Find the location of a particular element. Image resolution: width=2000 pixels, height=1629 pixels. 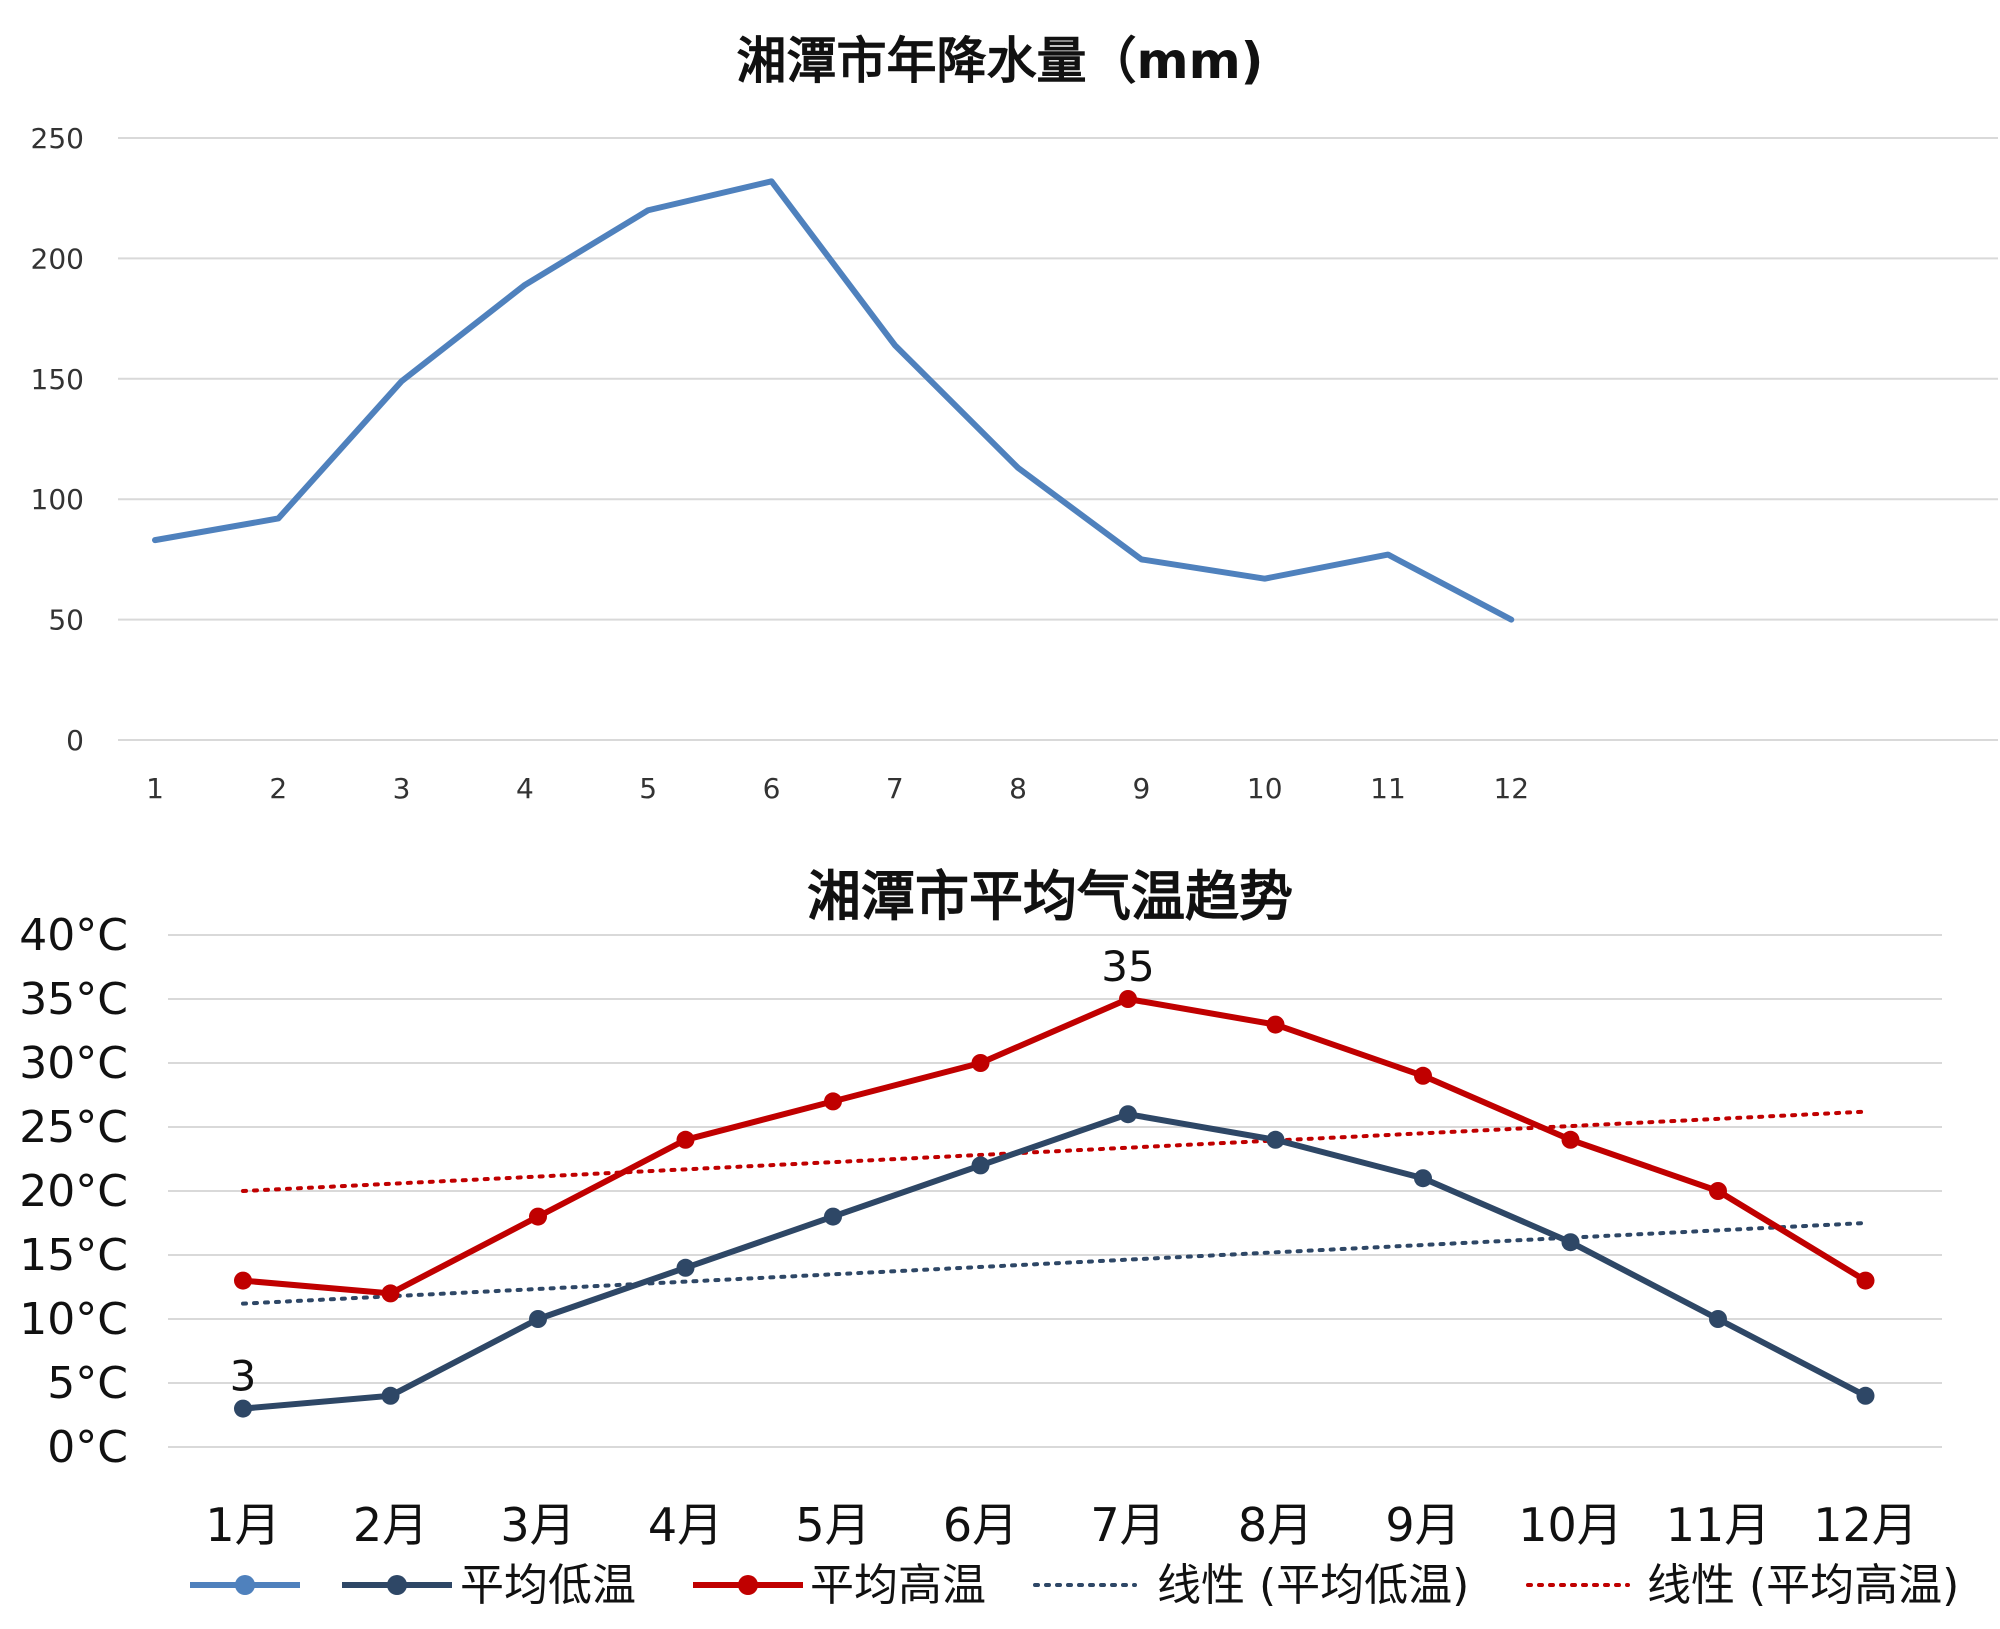

temperature-x-tick-label: 11月 is located at coordinates (1718, 1525).